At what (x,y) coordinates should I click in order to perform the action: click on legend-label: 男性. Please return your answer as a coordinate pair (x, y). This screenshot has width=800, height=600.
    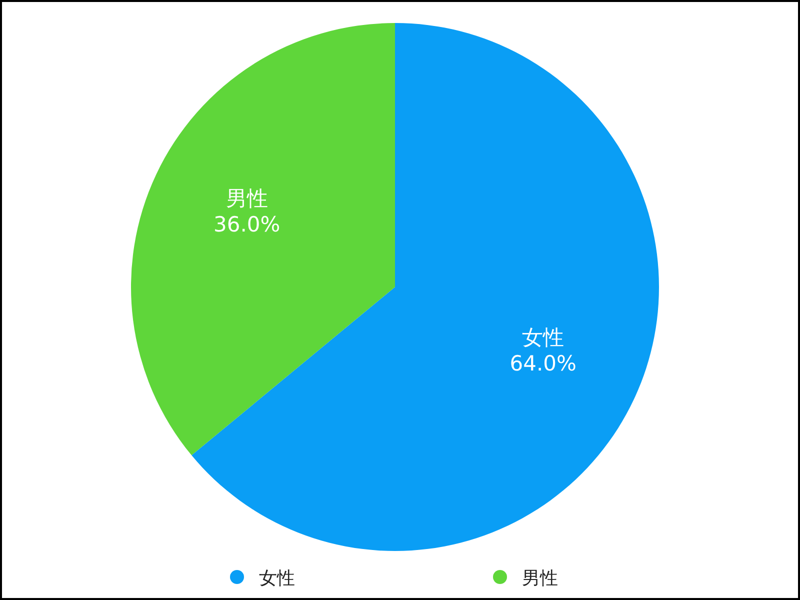
    Looking at the image, I should click on (540, 578).